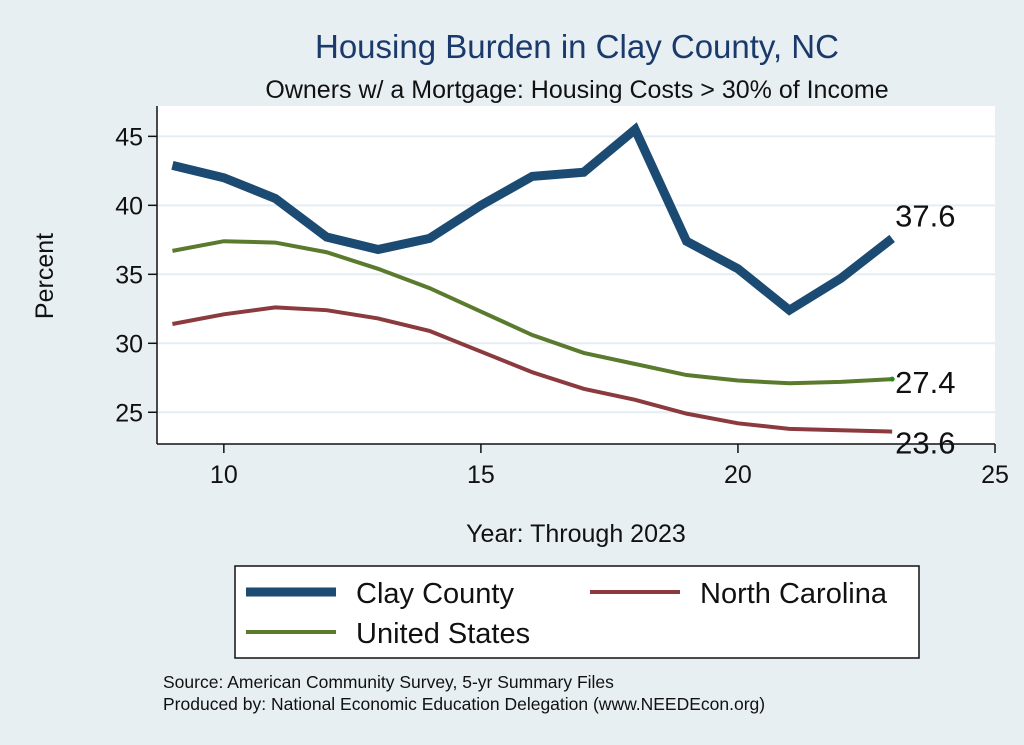 Image resolution: width=1024 pixels, height=745 pixels. What do you see at coordinates (45, 276) in the screenshot?
I see `y-axis-title: Percent` at bounding box center [45, 276].